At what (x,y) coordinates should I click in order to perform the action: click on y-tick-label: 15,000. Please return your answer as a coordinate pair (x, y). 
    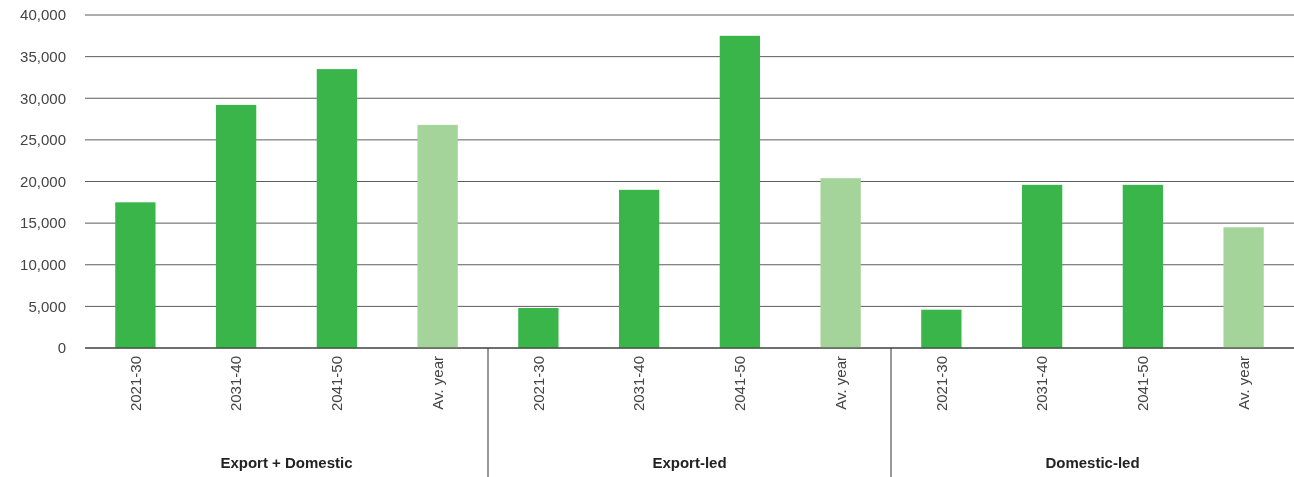
    Looking at the image, I should click on (43, 223).